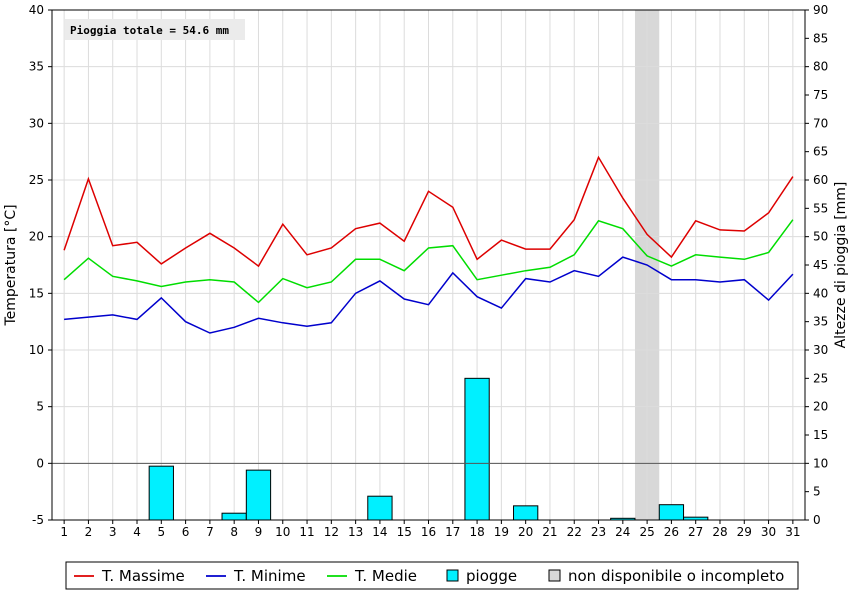  Describe the element at coordinates (820, 237) in the screenshot. I see `y-right-tick-label-50: 50` at that location.